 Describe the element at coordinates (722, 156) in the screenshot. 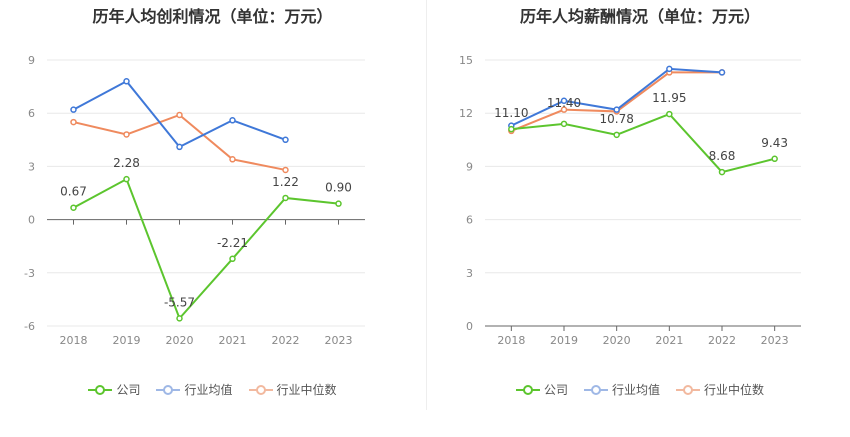

I see `data-label: 8.68` at that location.